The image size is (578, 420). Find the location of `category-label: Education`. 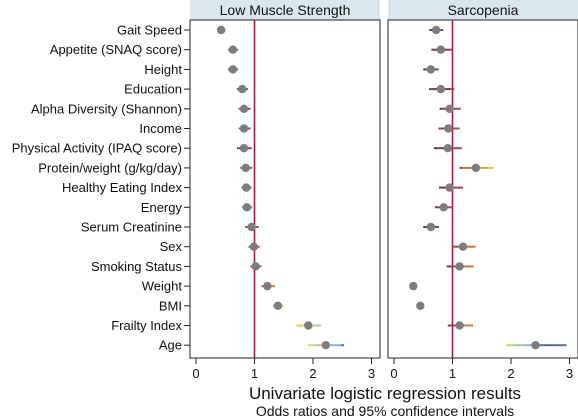

category-label: Education is located at coordinates (153, 89).